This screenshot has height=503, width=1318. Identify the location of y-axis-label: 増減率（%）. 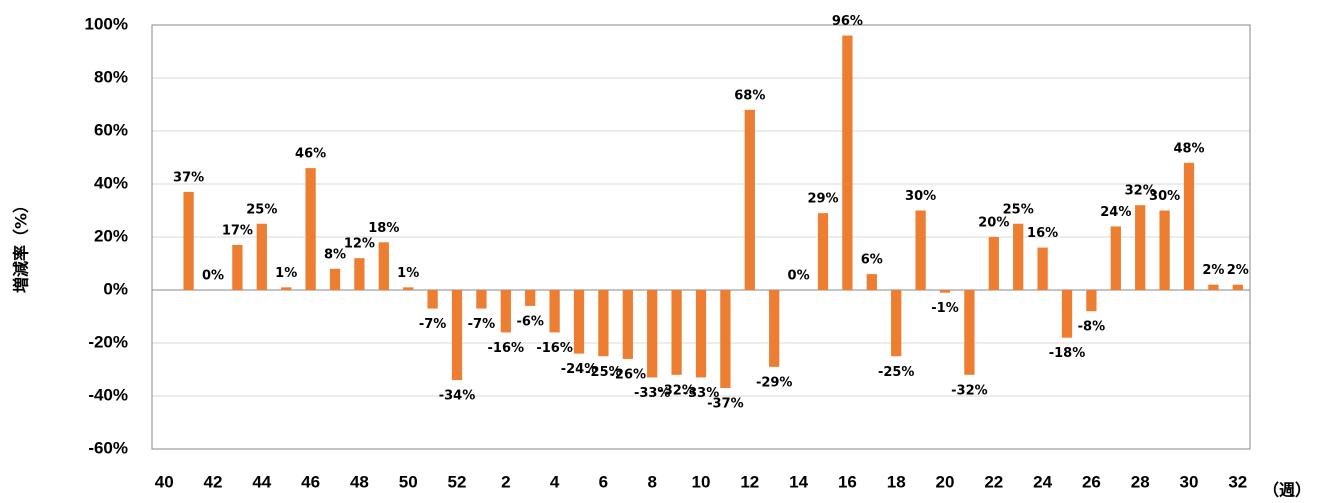
(21, 245).